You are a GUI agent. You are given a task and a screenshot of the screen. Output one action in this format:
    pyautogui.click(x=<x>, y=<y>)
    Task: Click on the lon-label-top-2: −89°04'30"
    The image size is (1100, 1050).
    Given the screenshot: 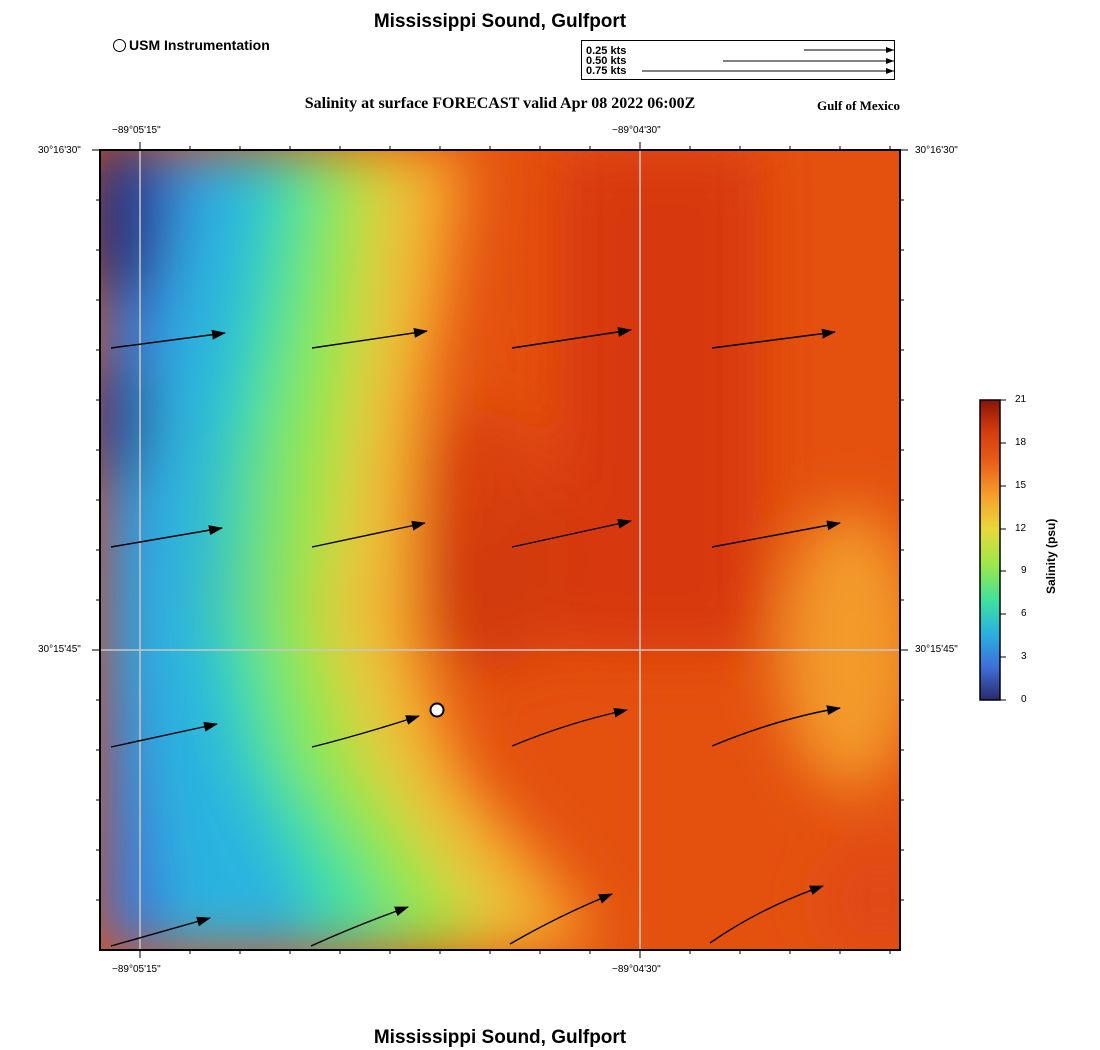 What is the action you would take?
    pyautogui.click(x=636, y=130)
    